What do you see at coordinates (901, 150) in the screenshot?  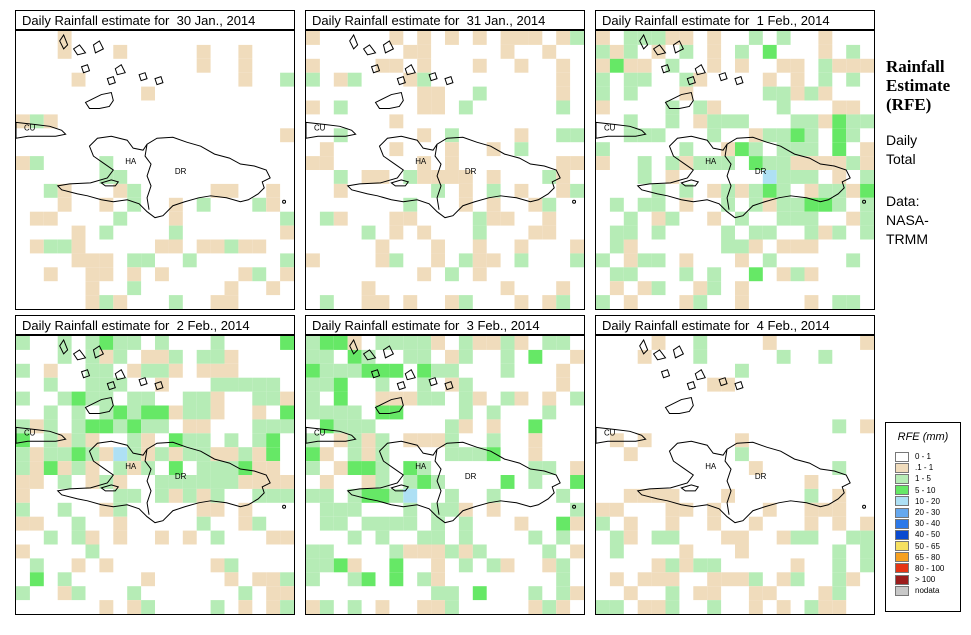 I see `product-subtitle: Daily Total` at bounding box center [901, 150].